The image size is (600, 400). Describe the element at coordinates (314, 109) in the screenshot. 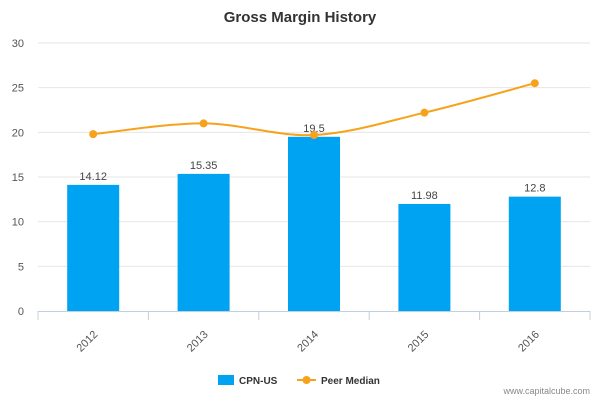

I see `line-series` at that location.